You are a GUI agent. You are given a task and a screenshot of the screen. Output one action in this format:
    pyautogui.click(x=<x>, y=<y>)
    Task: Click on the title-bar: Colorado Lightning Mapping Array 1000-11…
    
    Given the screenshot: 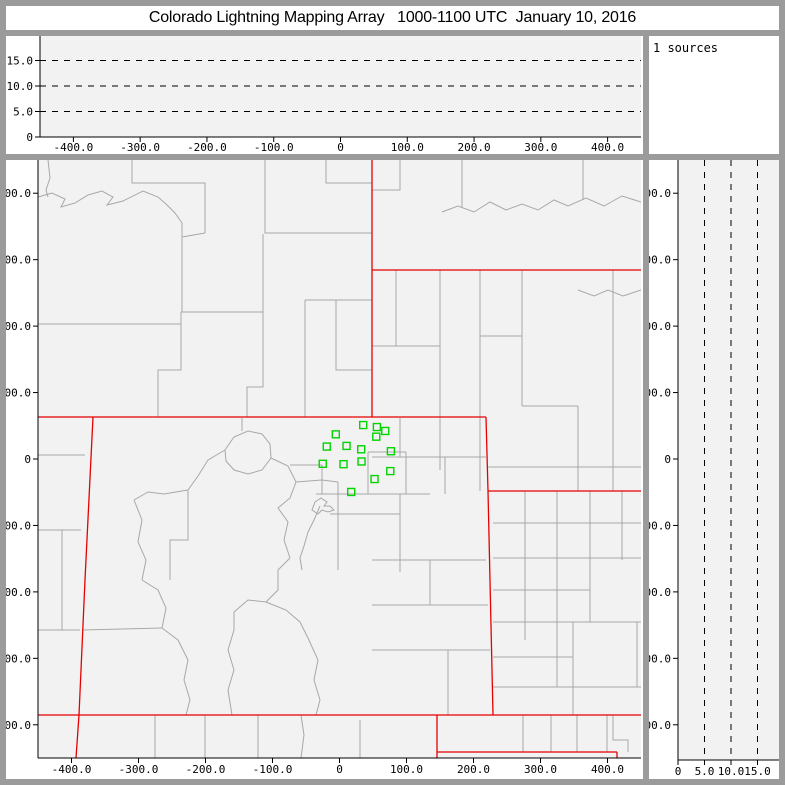 What is the action you would take?
    pyautogui.click(x=392, y=18)
    